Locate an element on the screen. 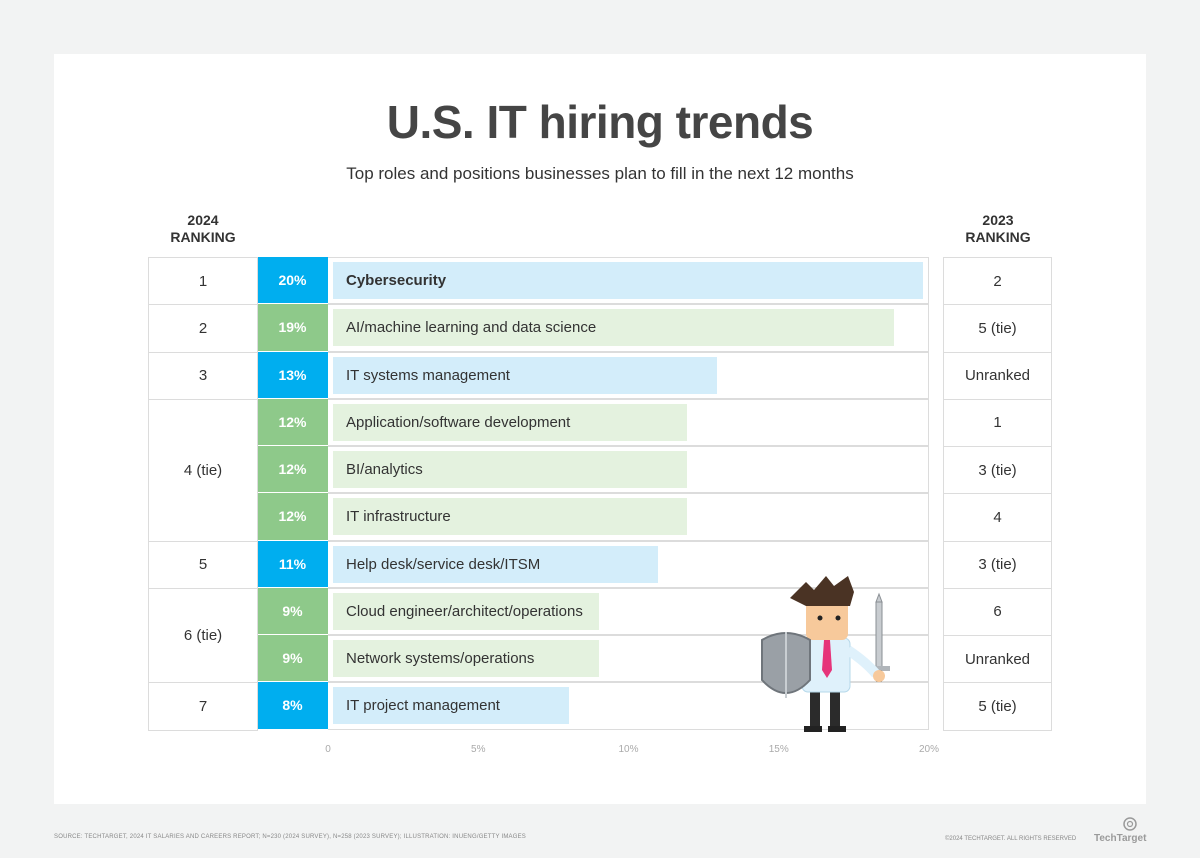 The image size is (1200, 858). category-label: Cloud engineer/architect/operations is located at coordinates (464, 611).